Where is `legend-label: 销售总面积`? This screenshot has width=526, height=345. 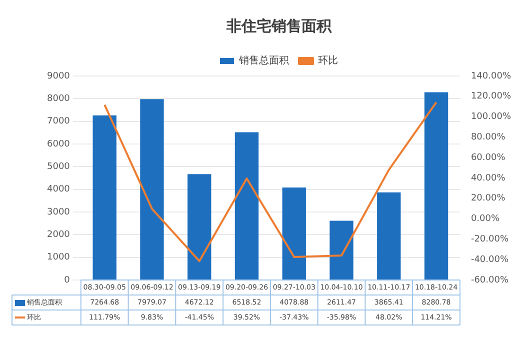 legend-label: 销售总面积 is located at coordinates (263, 60).